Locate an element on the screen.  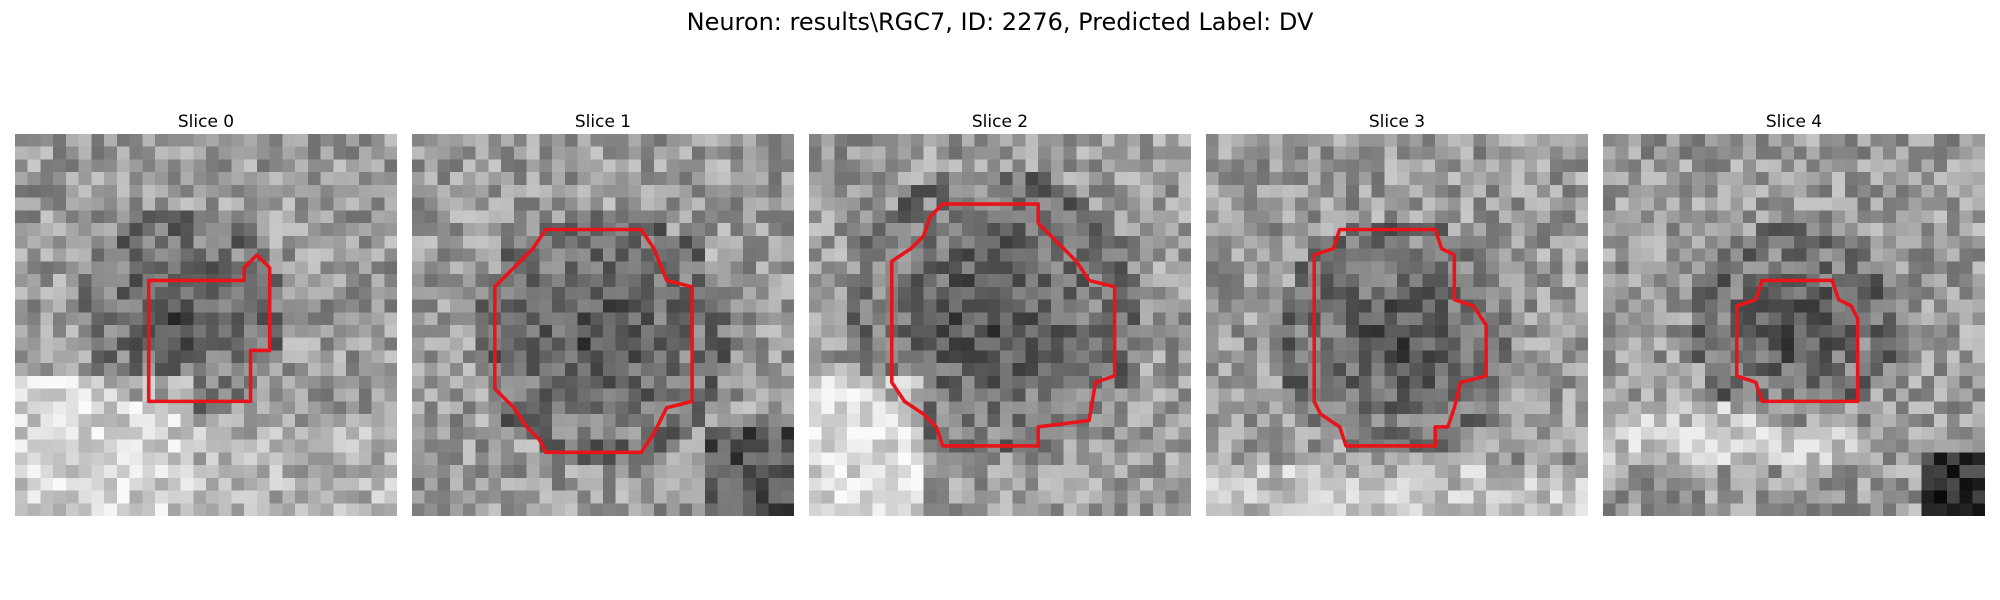
slice-panel-0: Slice 0 is located at coordinates (206, 313).